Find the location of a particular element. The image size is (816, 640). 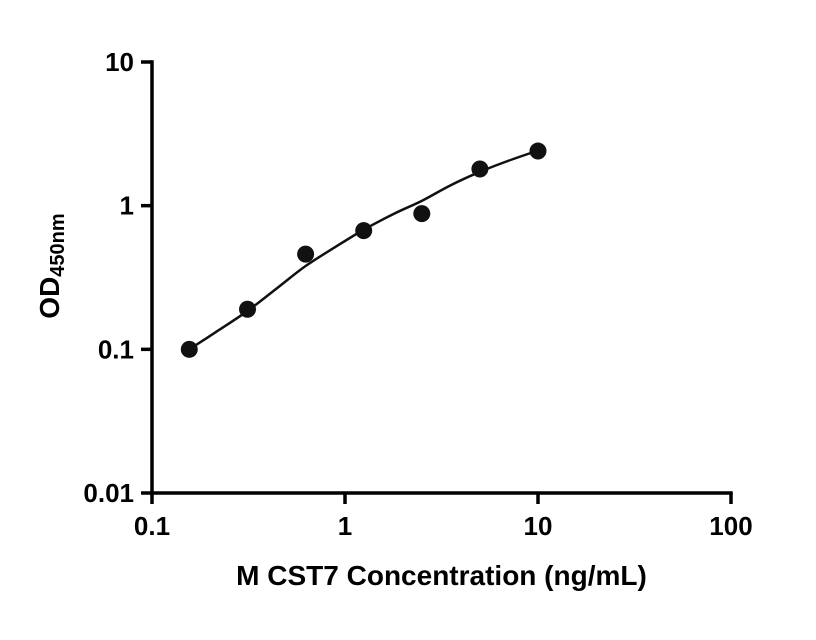

y-axis-title-subscript: 450nm is located at coordinates (58, 245).